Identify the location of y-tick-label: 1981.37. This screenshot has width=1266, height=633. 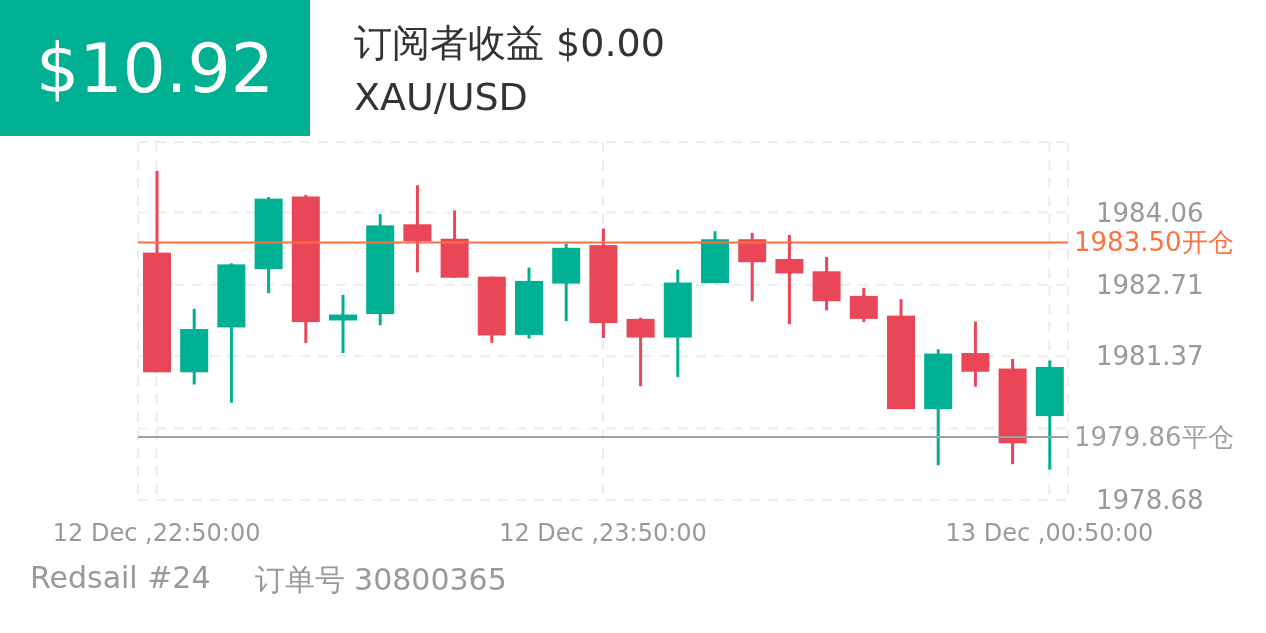
(1150, 356).